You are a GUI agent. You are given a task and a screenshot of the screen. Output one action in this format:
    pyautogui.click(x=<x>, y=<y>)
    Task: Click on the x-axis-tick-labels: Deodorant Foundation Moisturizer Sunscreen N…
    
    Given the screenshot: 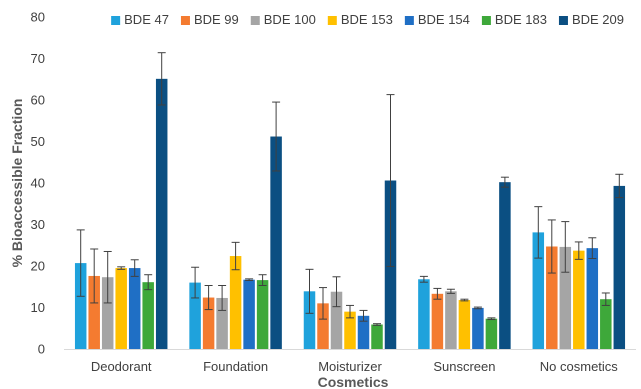 What is the action you would take?
    pyautogui.click(x=354, y=366)
    